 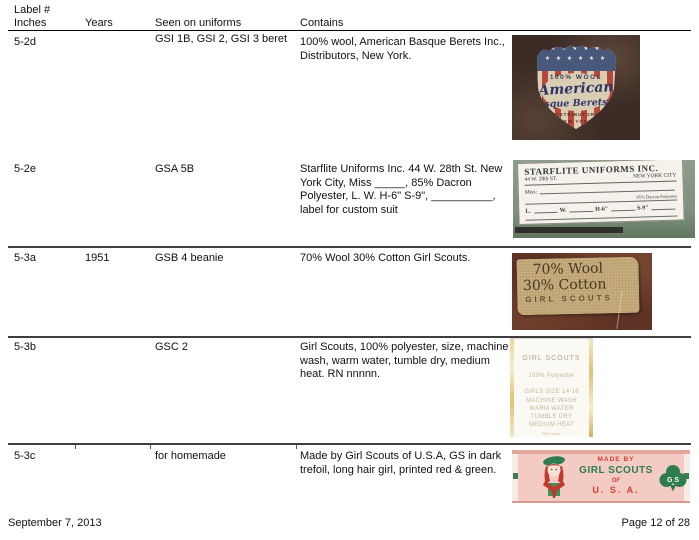 I want to click on shield-blue-chief: ★ ★ ★ ★ ★ ★ ★ ★ ★ ★ ★ ★ ★, so click(x=576, y=56).